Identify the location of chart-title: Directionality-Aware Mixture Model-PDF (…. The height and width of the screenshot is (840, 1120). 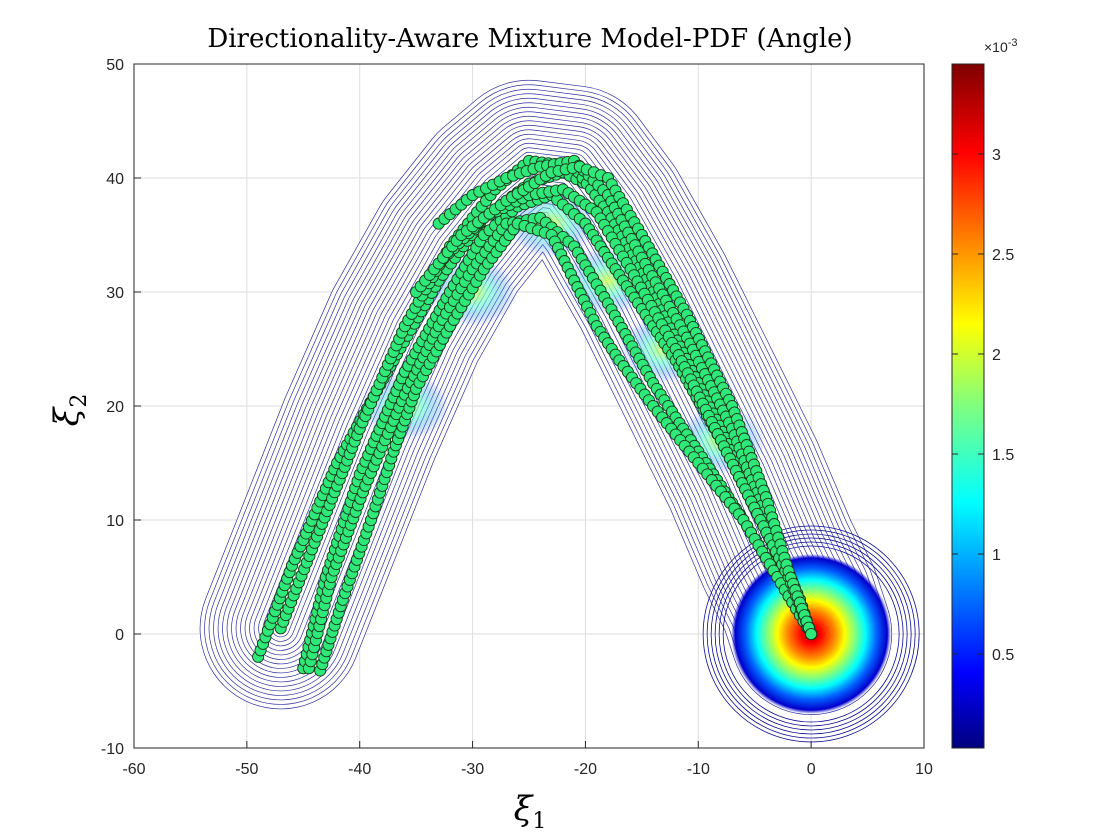
(529, 39).